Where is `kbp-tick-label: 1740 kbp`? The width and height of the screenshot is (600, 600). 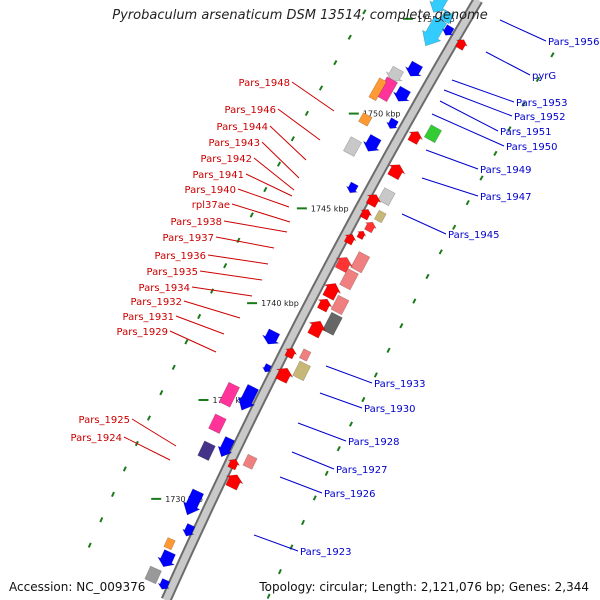
kbp-tick-label: 1740 kbp is located at coordinates (280, 303).